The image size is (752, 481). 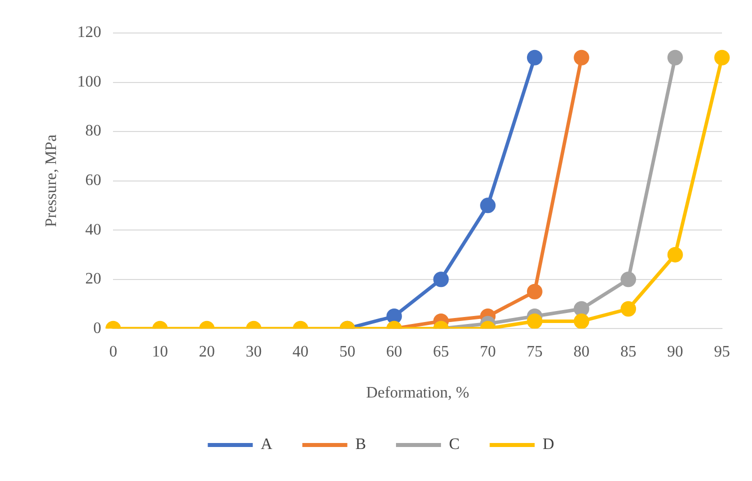 What do you see at coordinates (548, 445) in the screenshot?
I see `legend-label: D` at bounding box center [548, 445].